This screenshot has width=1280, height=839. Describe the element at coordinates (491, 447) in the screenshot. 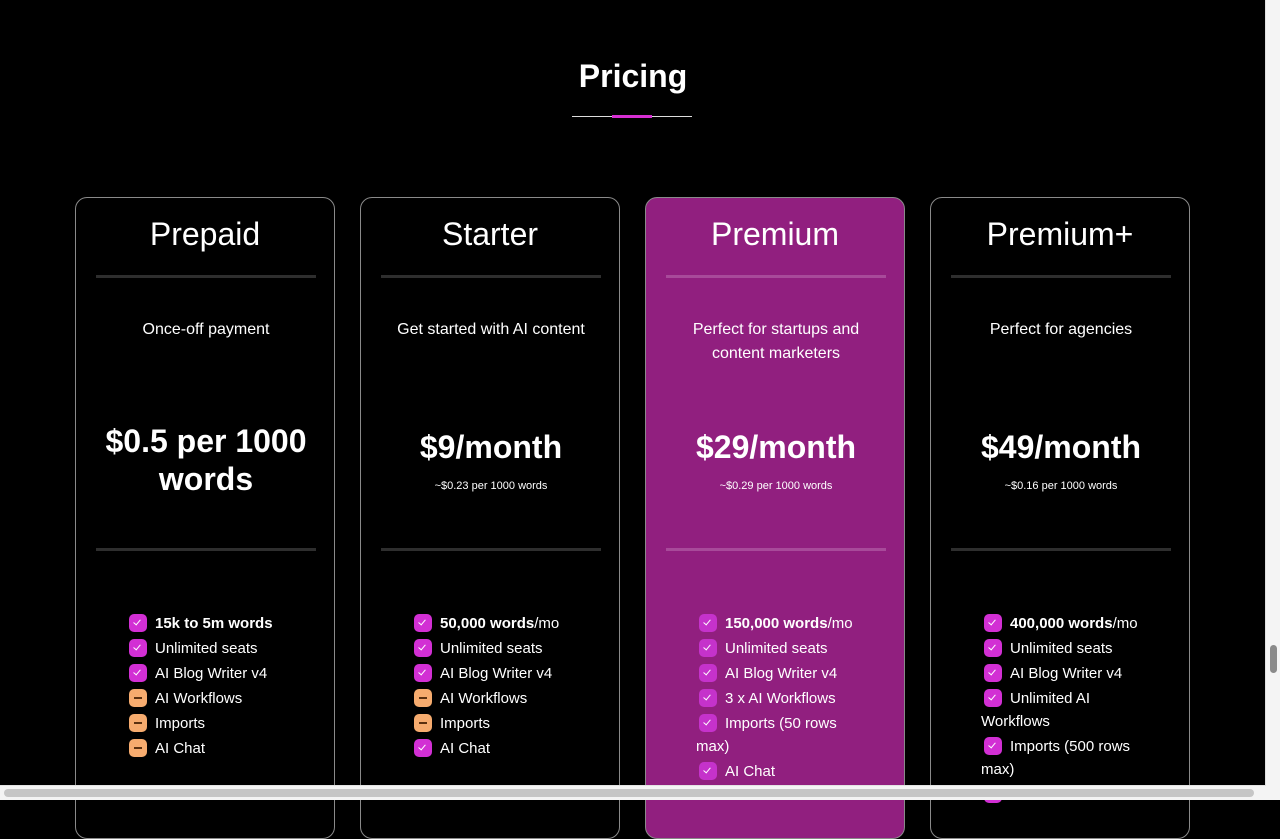

I see `plan-price: $9/month` at that location.